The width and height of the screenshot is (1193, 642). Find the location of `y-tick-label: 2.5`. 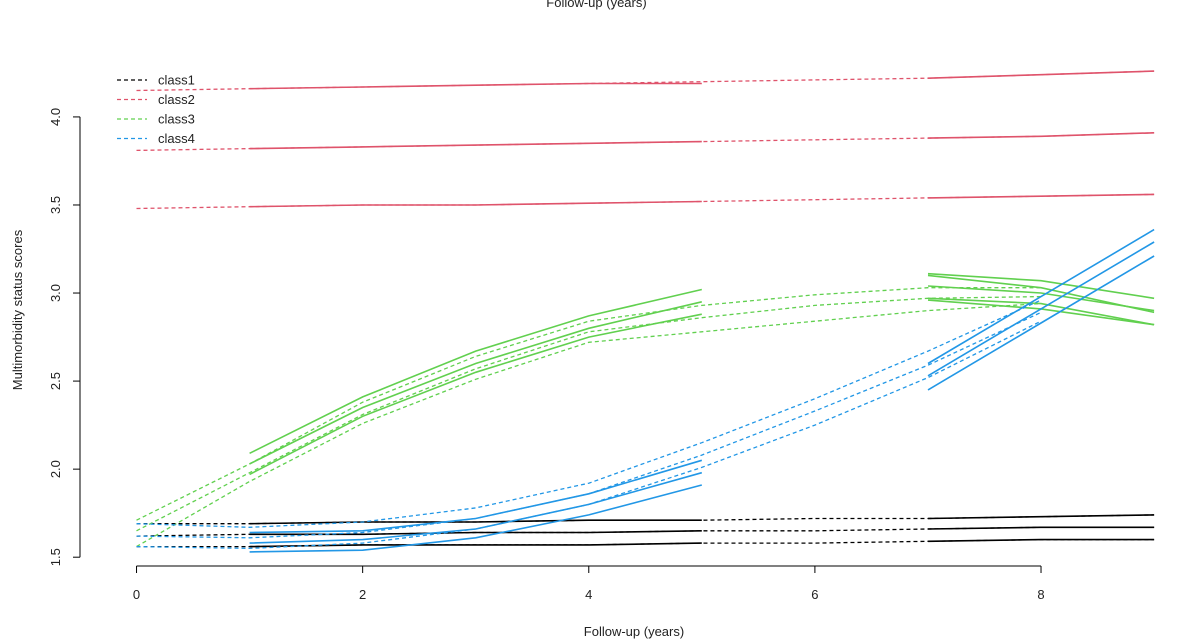

y-tick-label: 2.5 is located at coordinates (55, 381).